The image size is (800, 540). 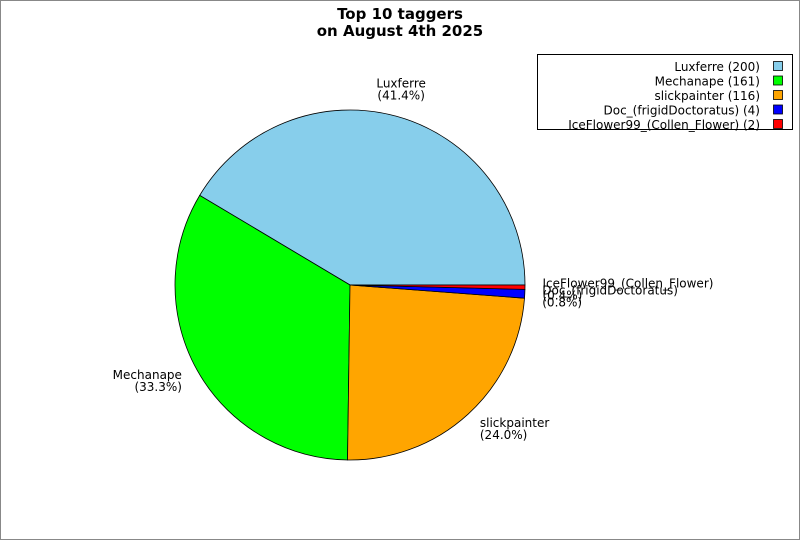 What do you see at coordinates (503, 435) in the screenshot?
I see `slice-value-label: (24.0%)` at bounding box center [503, 435].